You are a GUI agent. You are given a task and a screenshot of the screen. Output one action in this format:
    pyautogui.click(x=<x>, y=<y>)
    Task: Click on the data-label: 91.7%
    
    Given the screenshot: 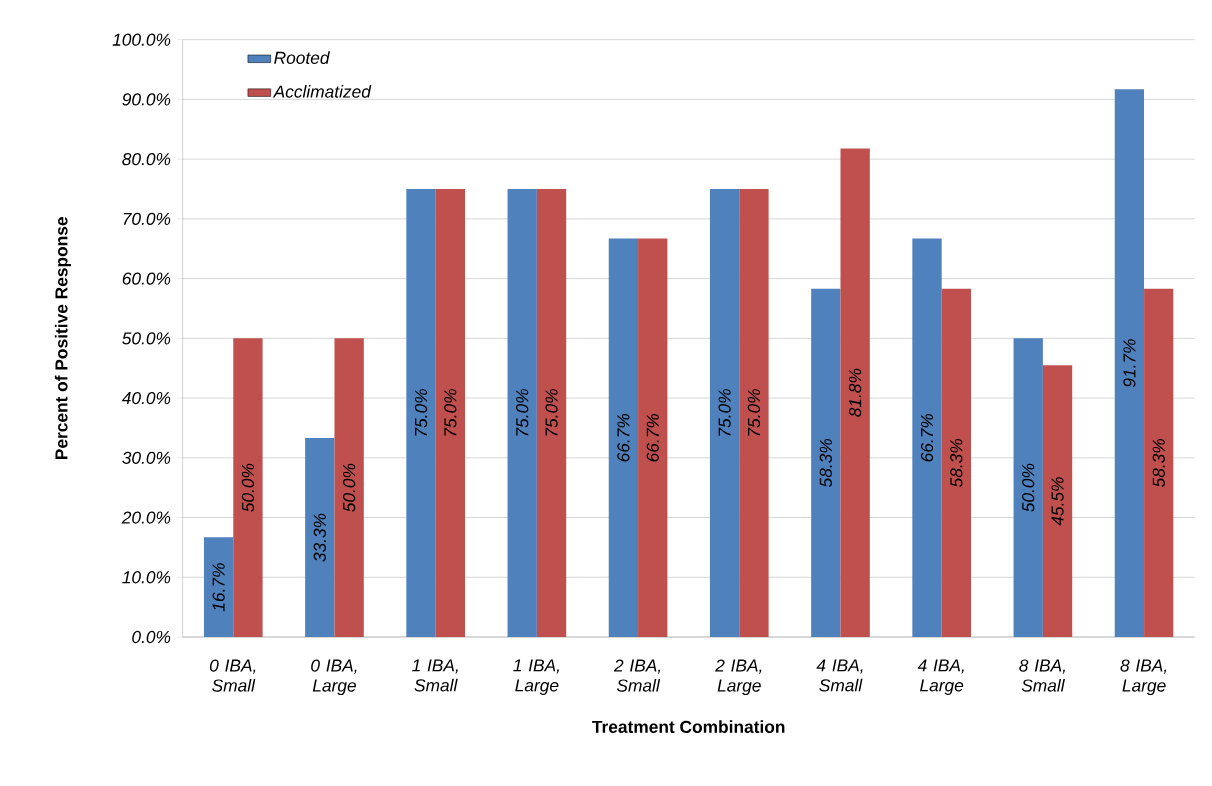 What is the action you would take?
    pyautogui.click(x=1129, y=363)
    